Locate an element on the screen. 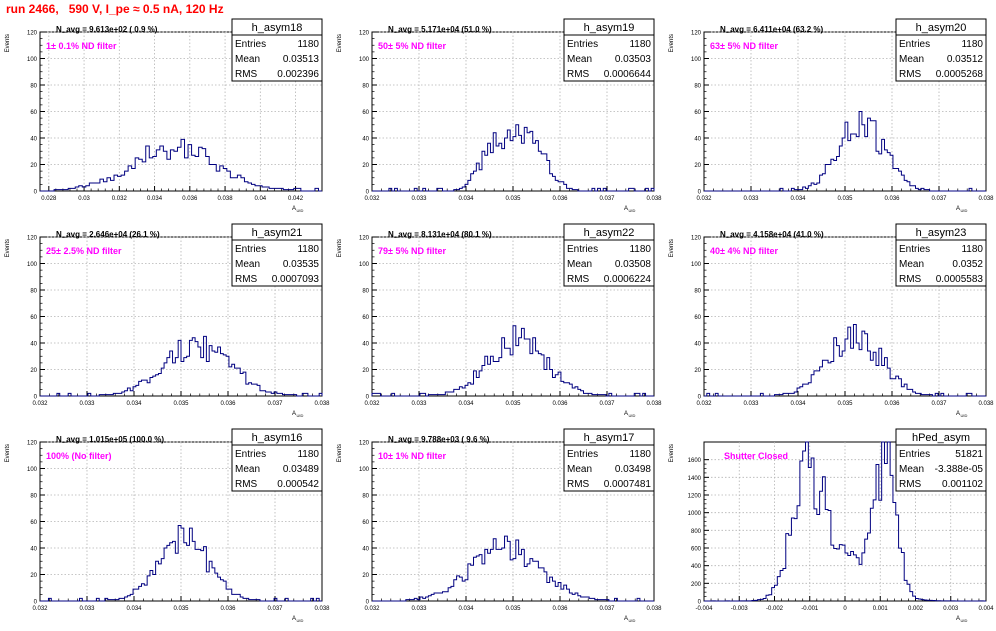 This screenshot has height=631, width=996. x-tick-label: -0.004 is located at coordinates (704, 609).